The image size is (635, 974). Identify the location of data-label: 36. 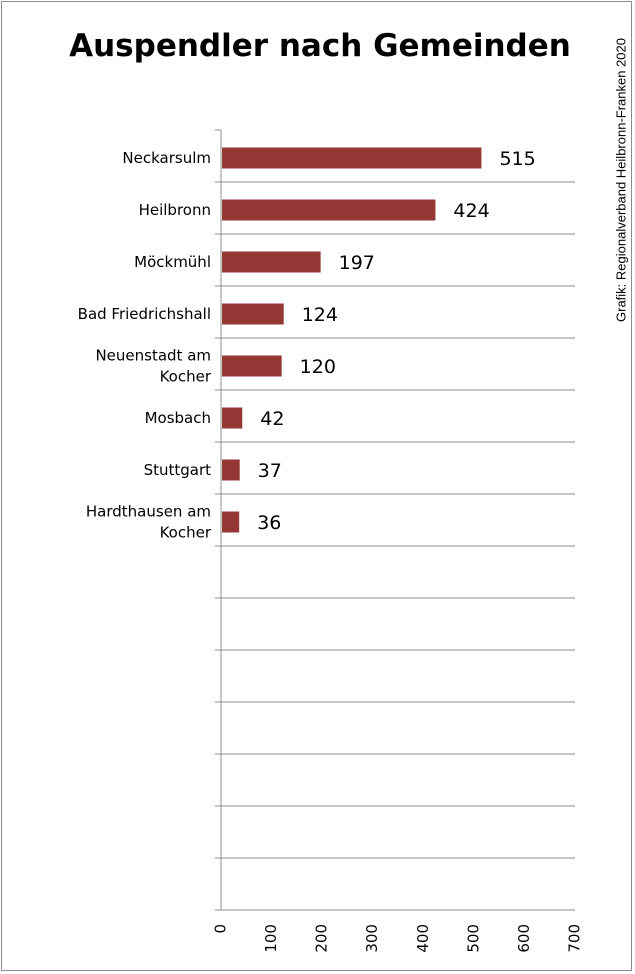
(269, 523).